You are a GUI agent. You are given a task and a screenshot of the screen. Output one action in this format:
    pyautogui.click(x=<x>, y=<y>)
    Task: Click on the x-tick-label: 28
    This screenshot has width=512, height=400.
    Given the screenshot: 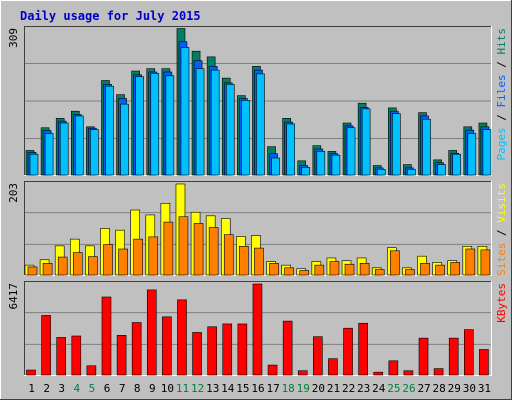 What is the action you would take?
    pyautogui.click(x=439, y=388)
    